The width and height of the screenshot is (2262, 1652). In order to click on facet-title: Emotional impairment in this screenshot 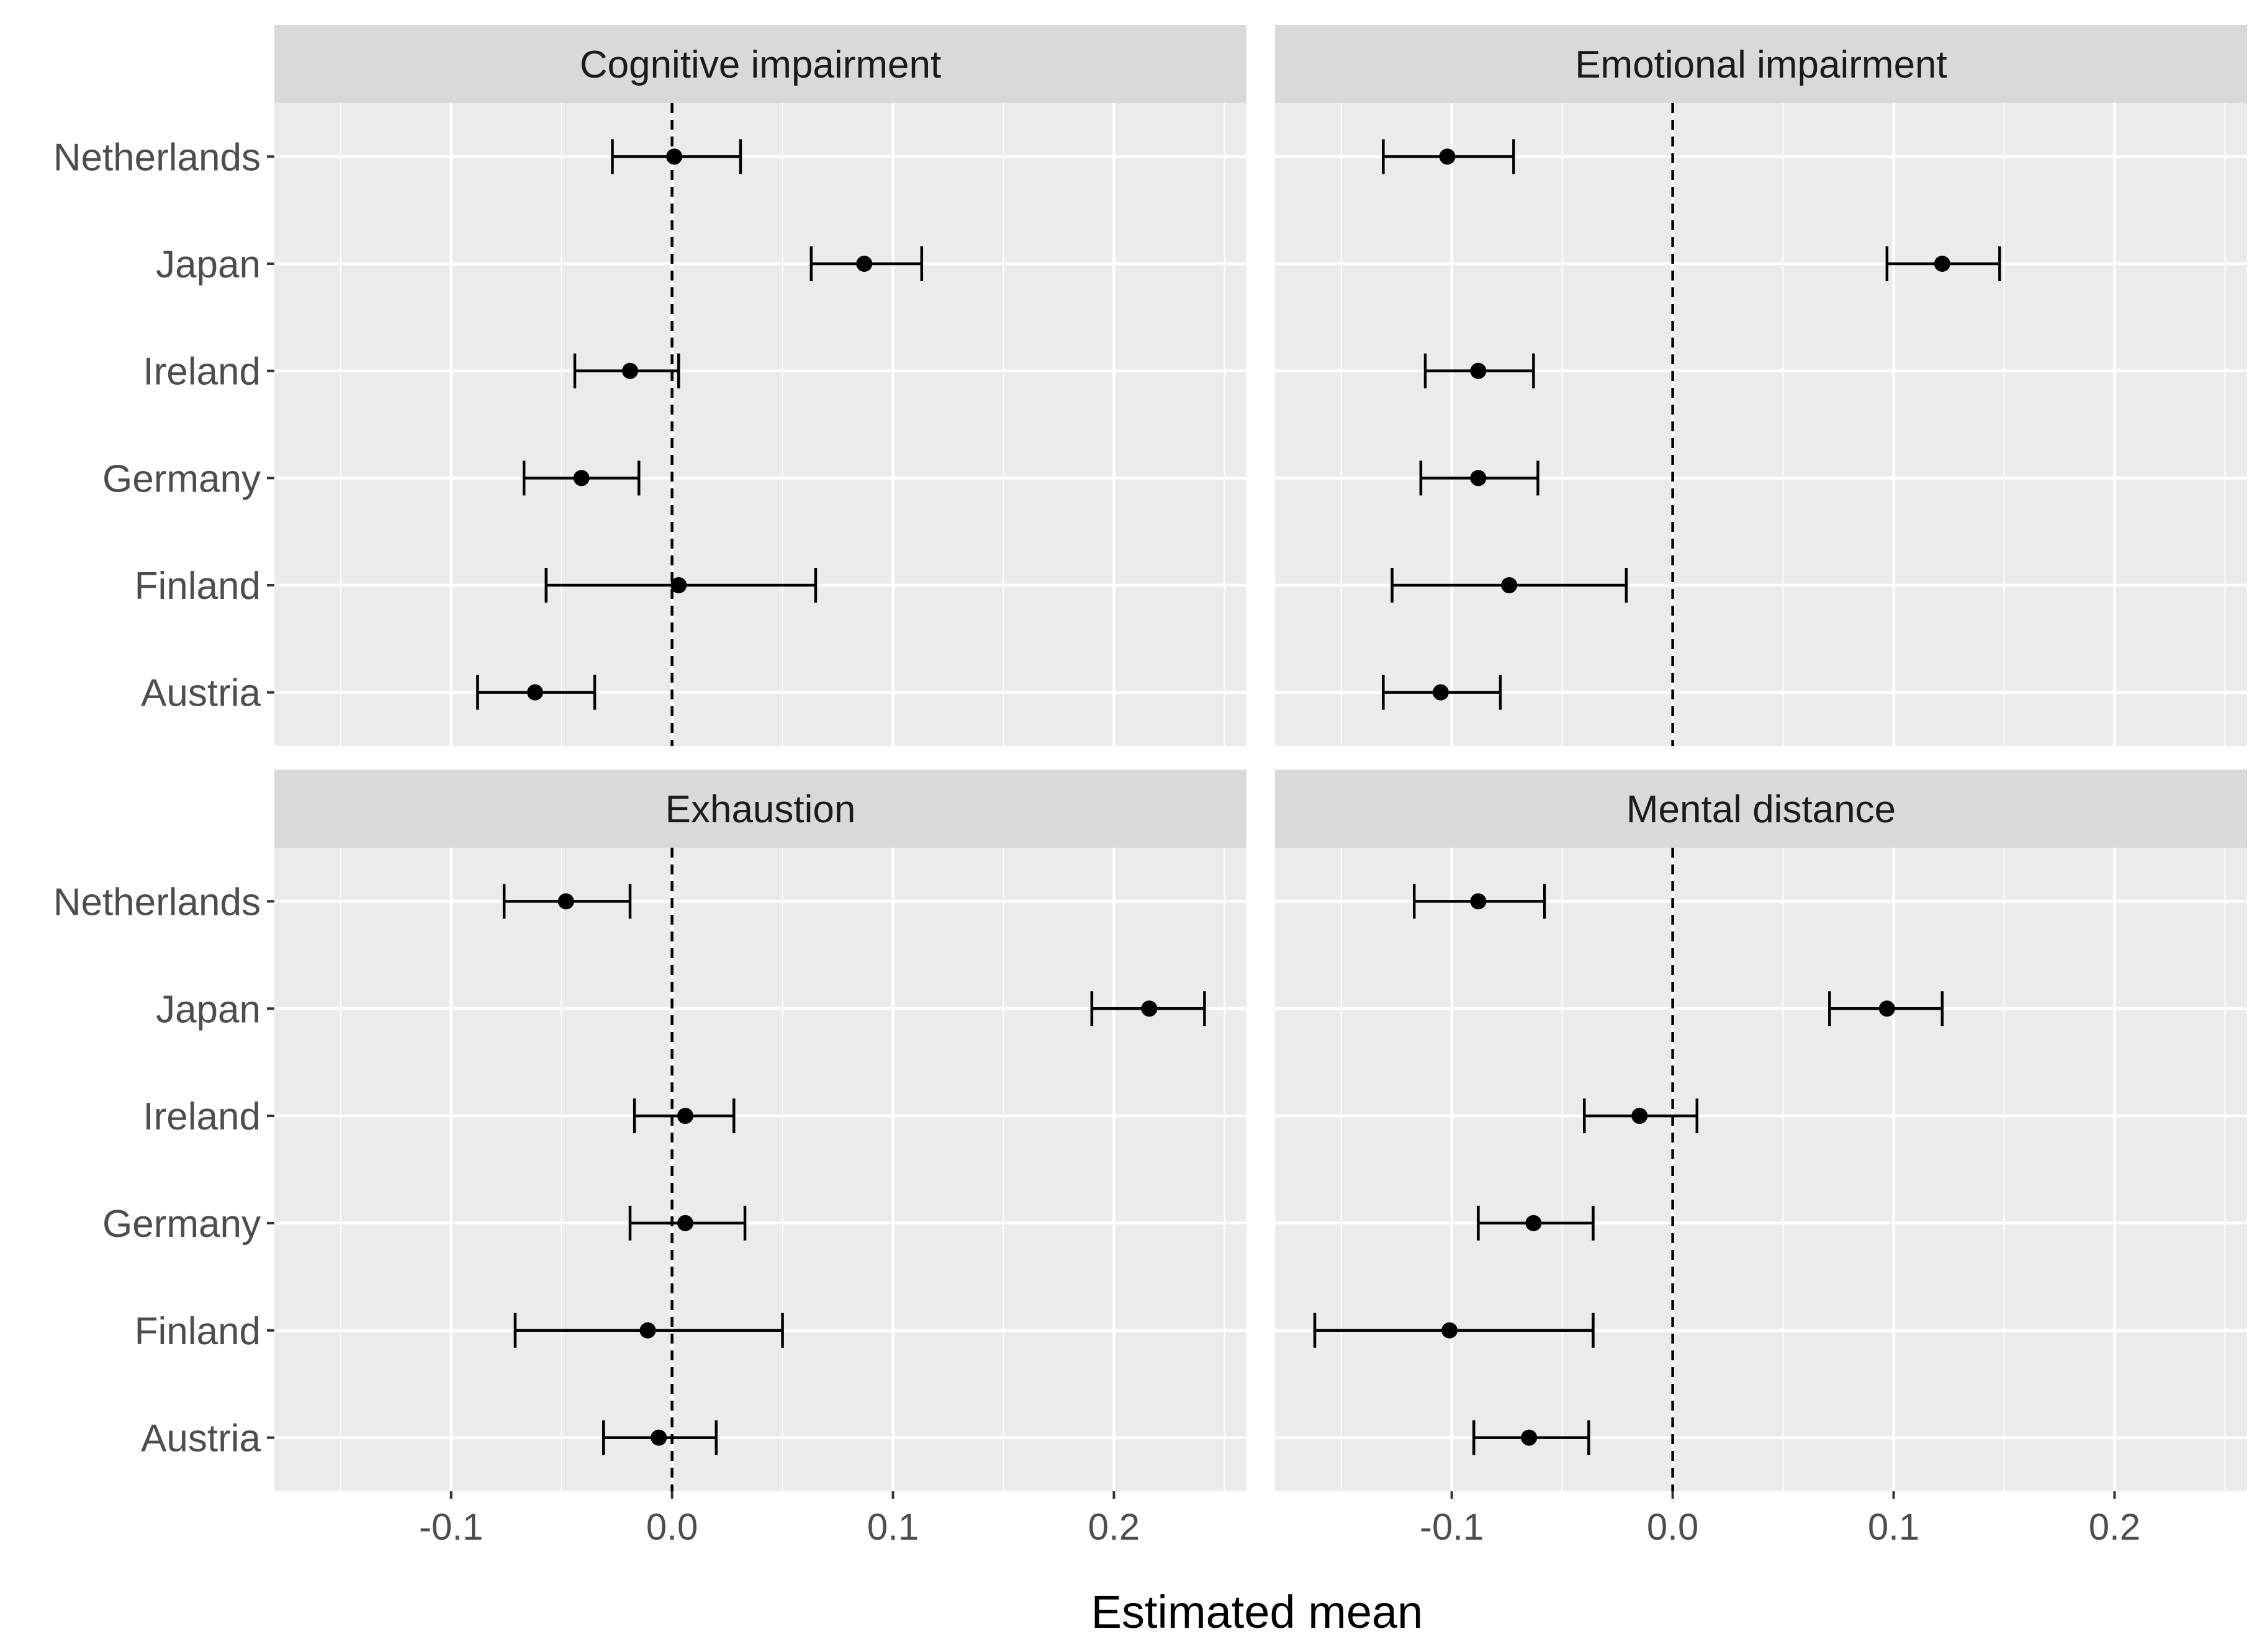, I will do `click(1761, 64)`.